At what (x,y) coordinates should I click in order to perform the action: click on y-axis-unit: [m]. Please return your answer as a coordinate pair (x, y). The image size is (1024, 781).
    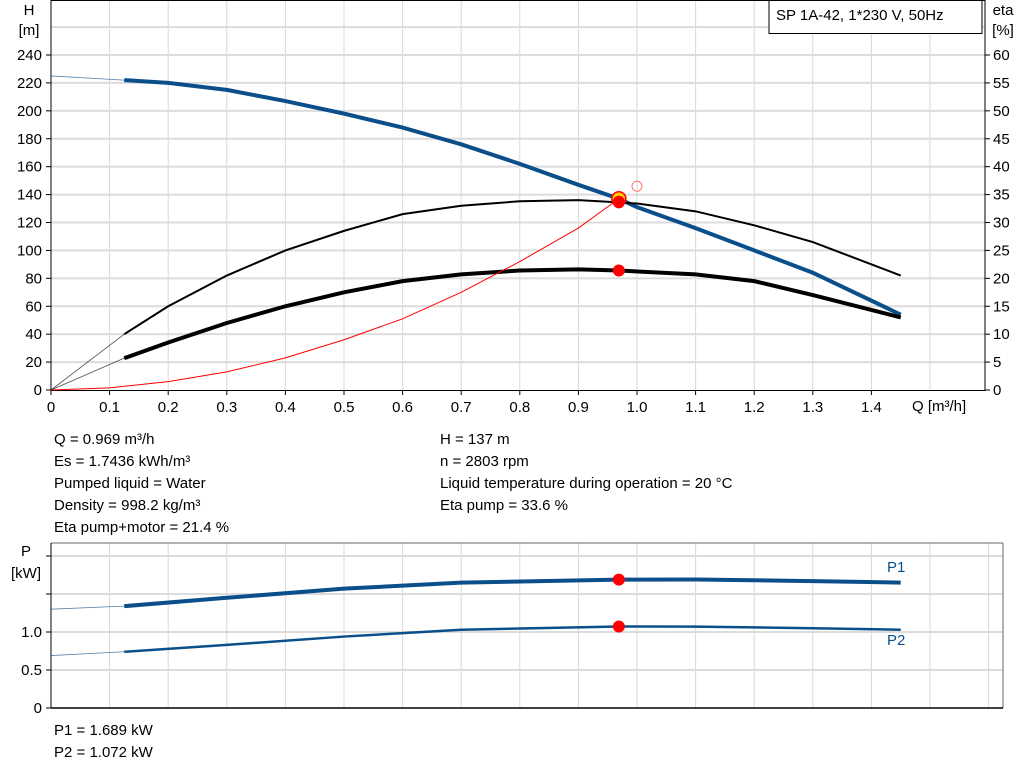
    Looking at the image, I should click on (29, 30).